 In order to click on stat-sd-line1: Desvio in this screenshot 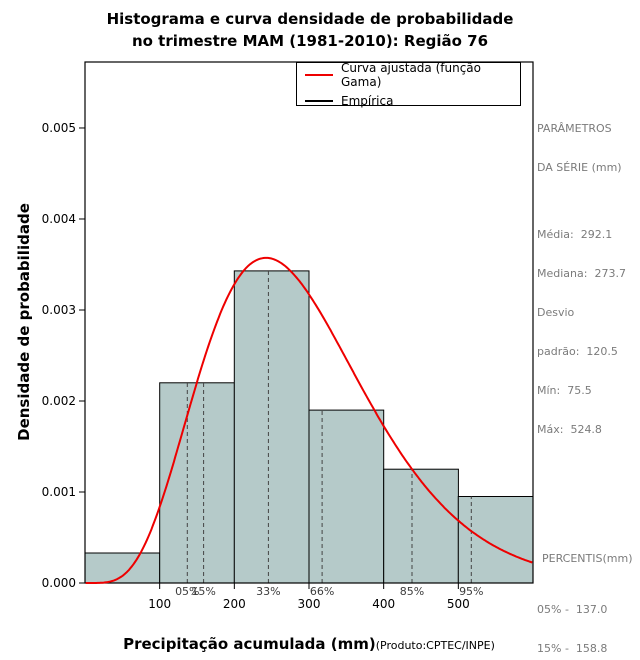, I will do `click(556, 312)`.